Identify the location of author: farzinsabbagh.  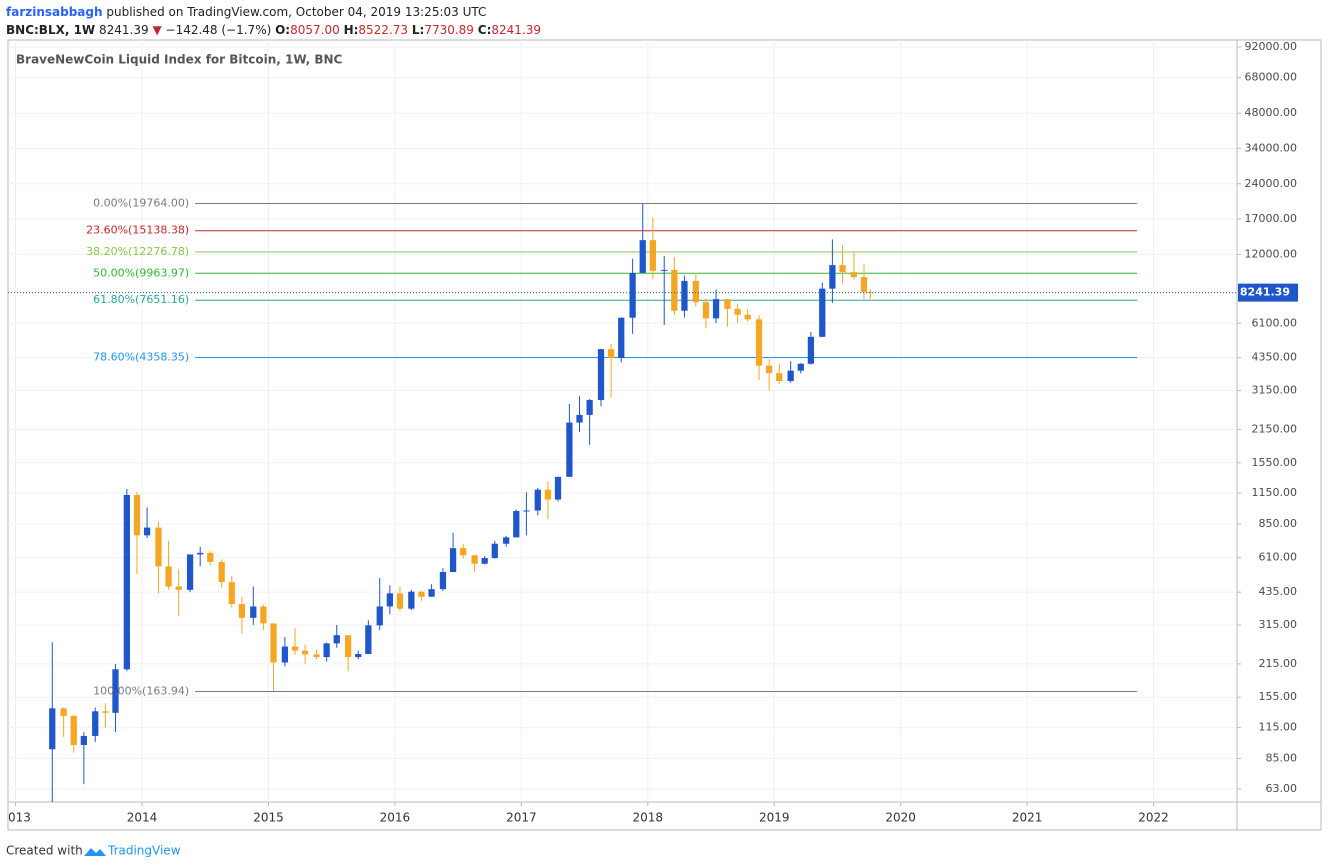
(54, 12).